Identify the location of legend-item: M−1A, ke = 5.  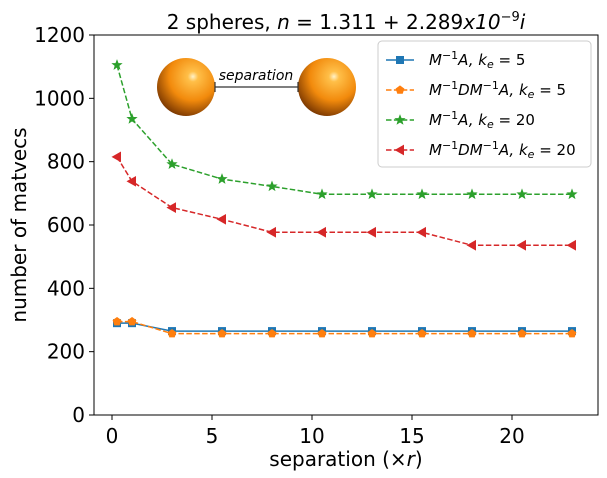
(455, 60).